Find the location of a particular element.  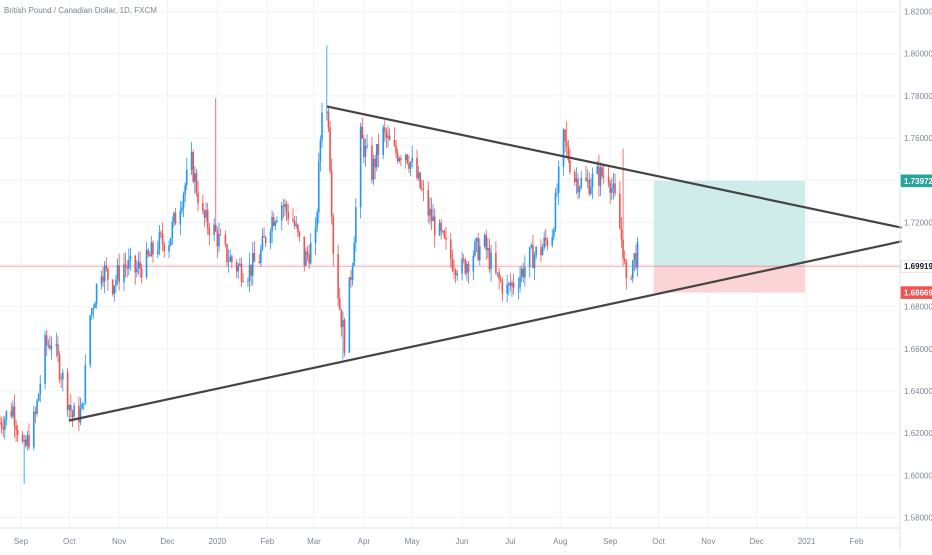

price-badges: 1.73972 1.69919 1.68669 is located at coordinates (916, 236).